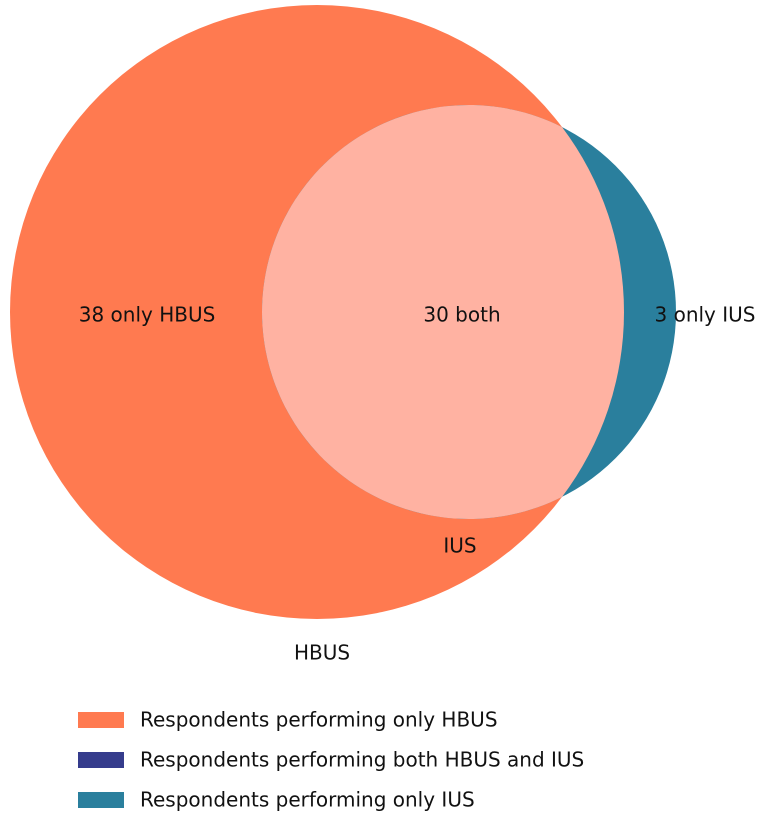 The image size is (769, 827). What do you see at coordinates (307, 800) in the screenshot?
I see `legend-label: Respondents performing only IUS` at bounding box center [307, 800].